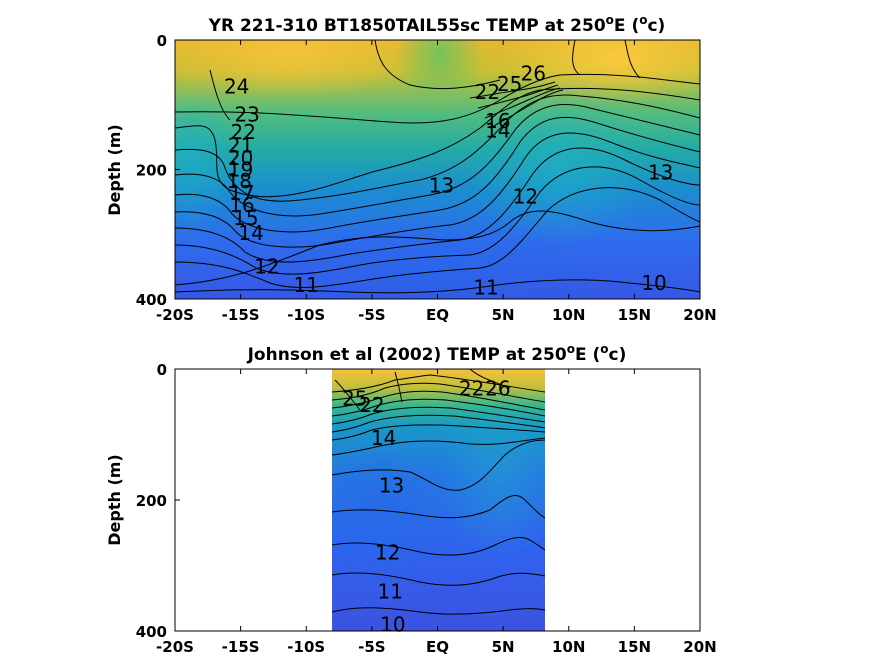 The width and height of the screenshot is (875, 656). Describe the element at coordinates (240, 158) in the screenshot. I see `contour-label: 20` at that location.